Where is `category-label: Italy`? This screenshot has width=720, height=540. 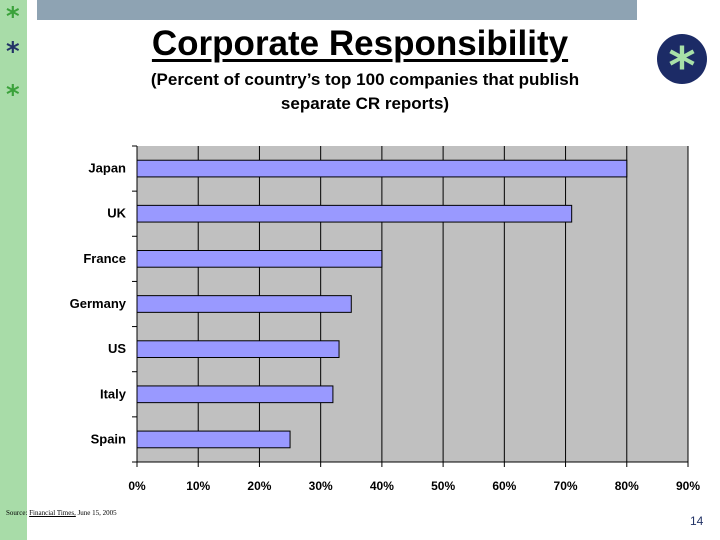
category-label: Italy is located at coordinates (113, 393).